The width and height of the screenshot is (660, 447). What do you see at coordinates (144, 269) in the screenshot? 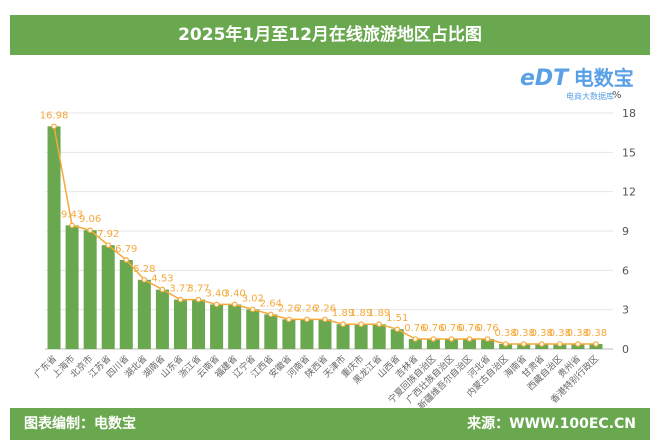
I see `data-label: 5.28` at bounding box center [144, 269].